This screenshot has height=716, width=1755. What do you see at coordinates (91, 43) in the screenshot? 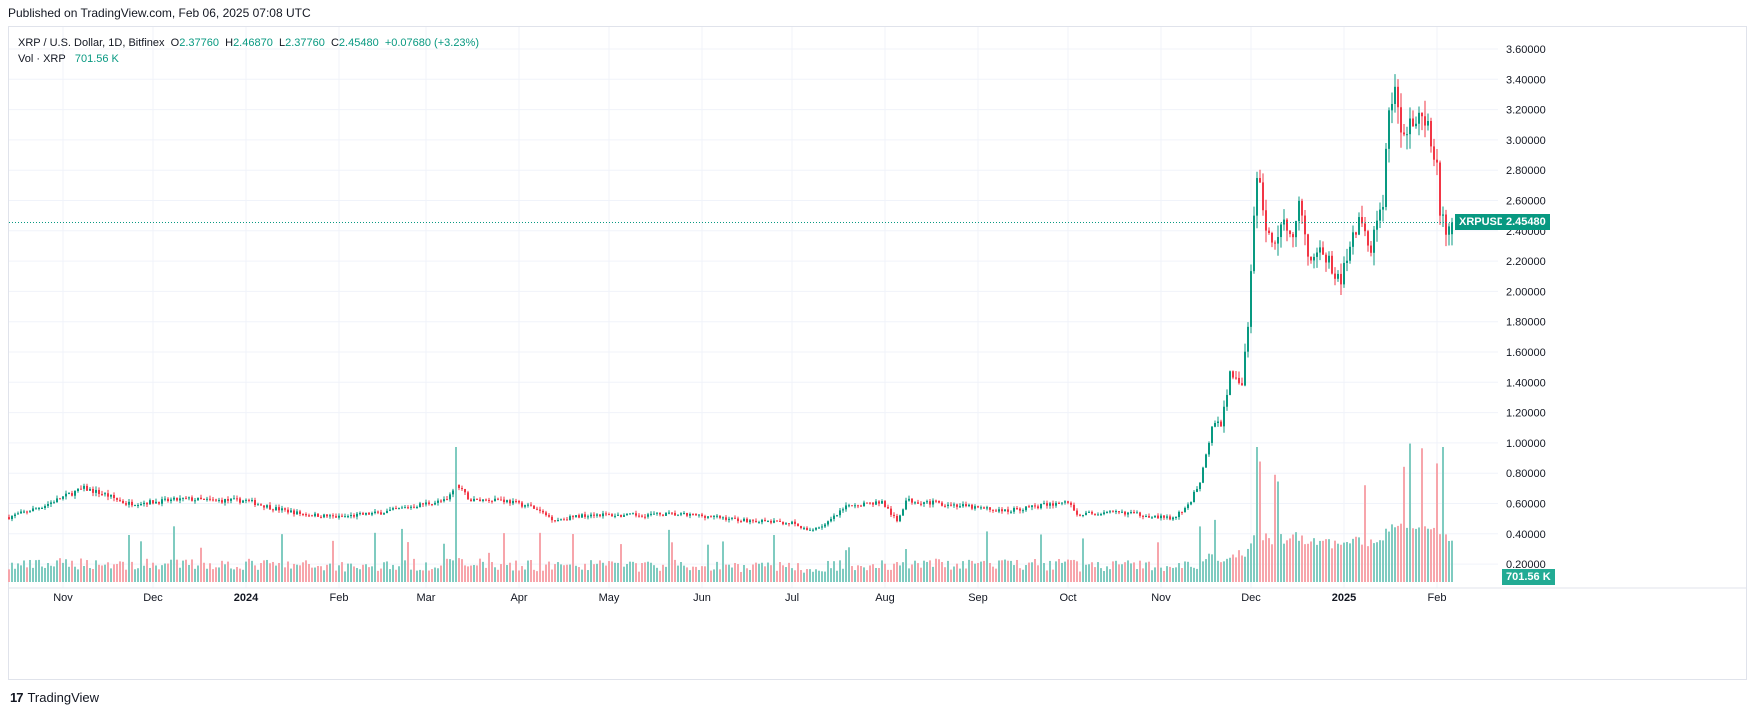
I see `symbol-label: XRP / U.S. Dollar, 1D, Bitfinex` at bounding box center [91, 43].